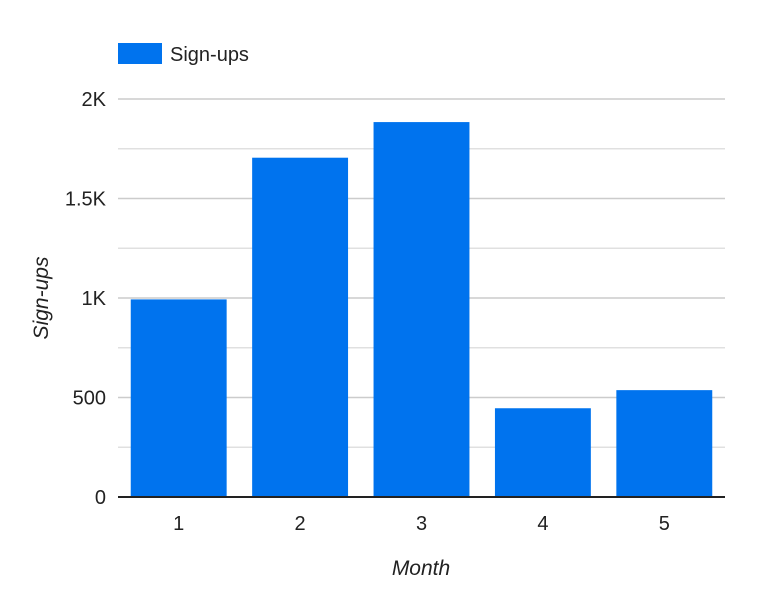  What do you see at coordinates (94, 100) in the screenshot?
I see `y-tick-label: 2K` at bounding box center [94, 100].